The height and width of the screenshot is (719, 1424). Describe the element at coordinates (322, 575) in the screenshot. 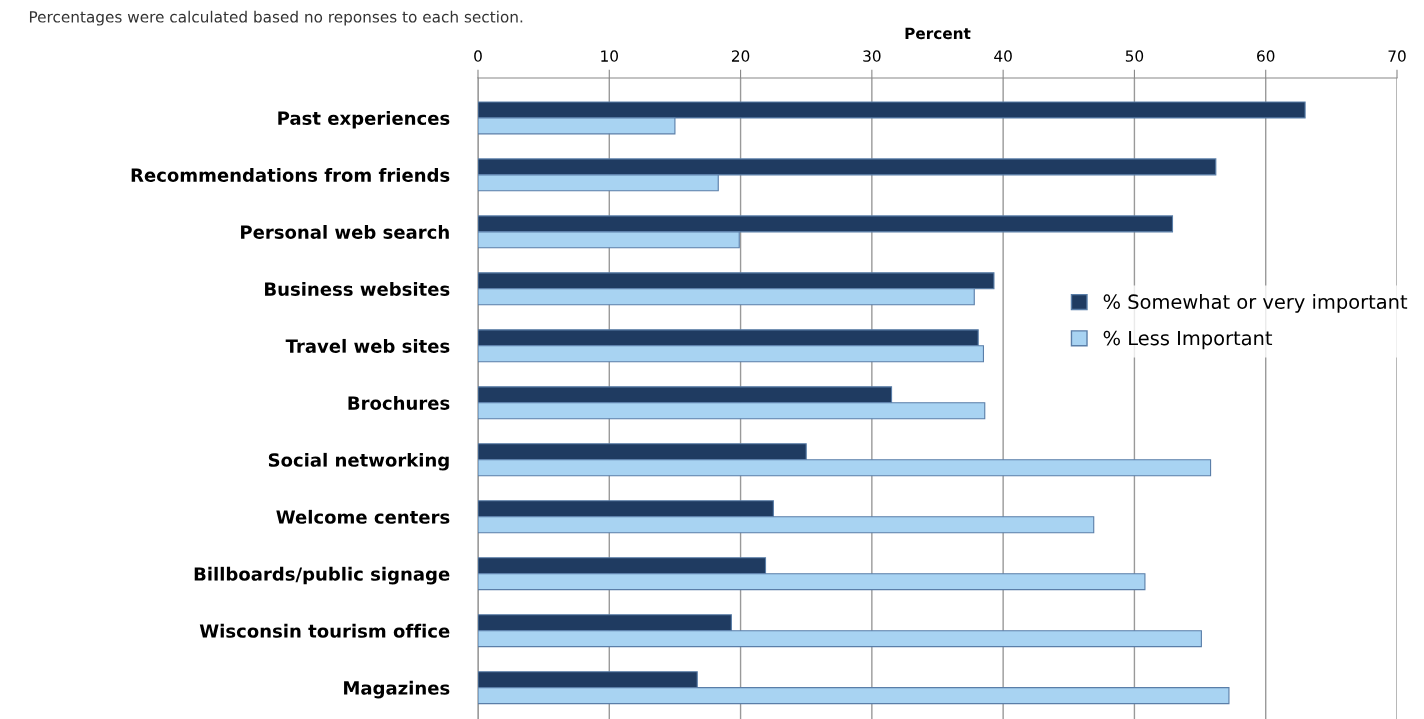

I see `y-tick-label: Billboards/public signage` at that location.